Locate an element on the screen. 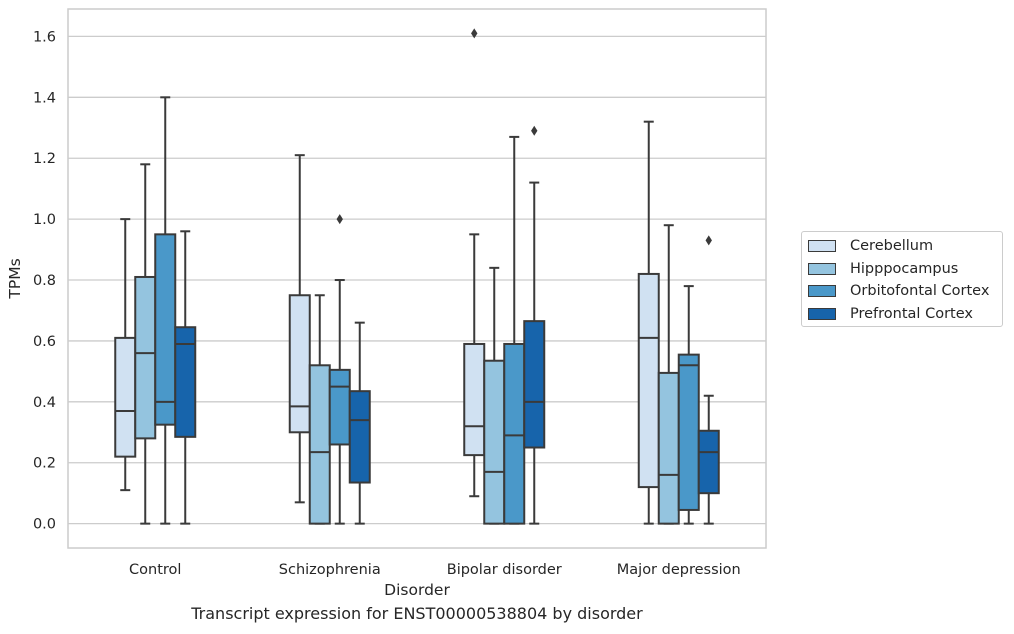 This screenshot has width=1014, height=634. y-tick-label: 1.0 is located at coordinates (44, 220).